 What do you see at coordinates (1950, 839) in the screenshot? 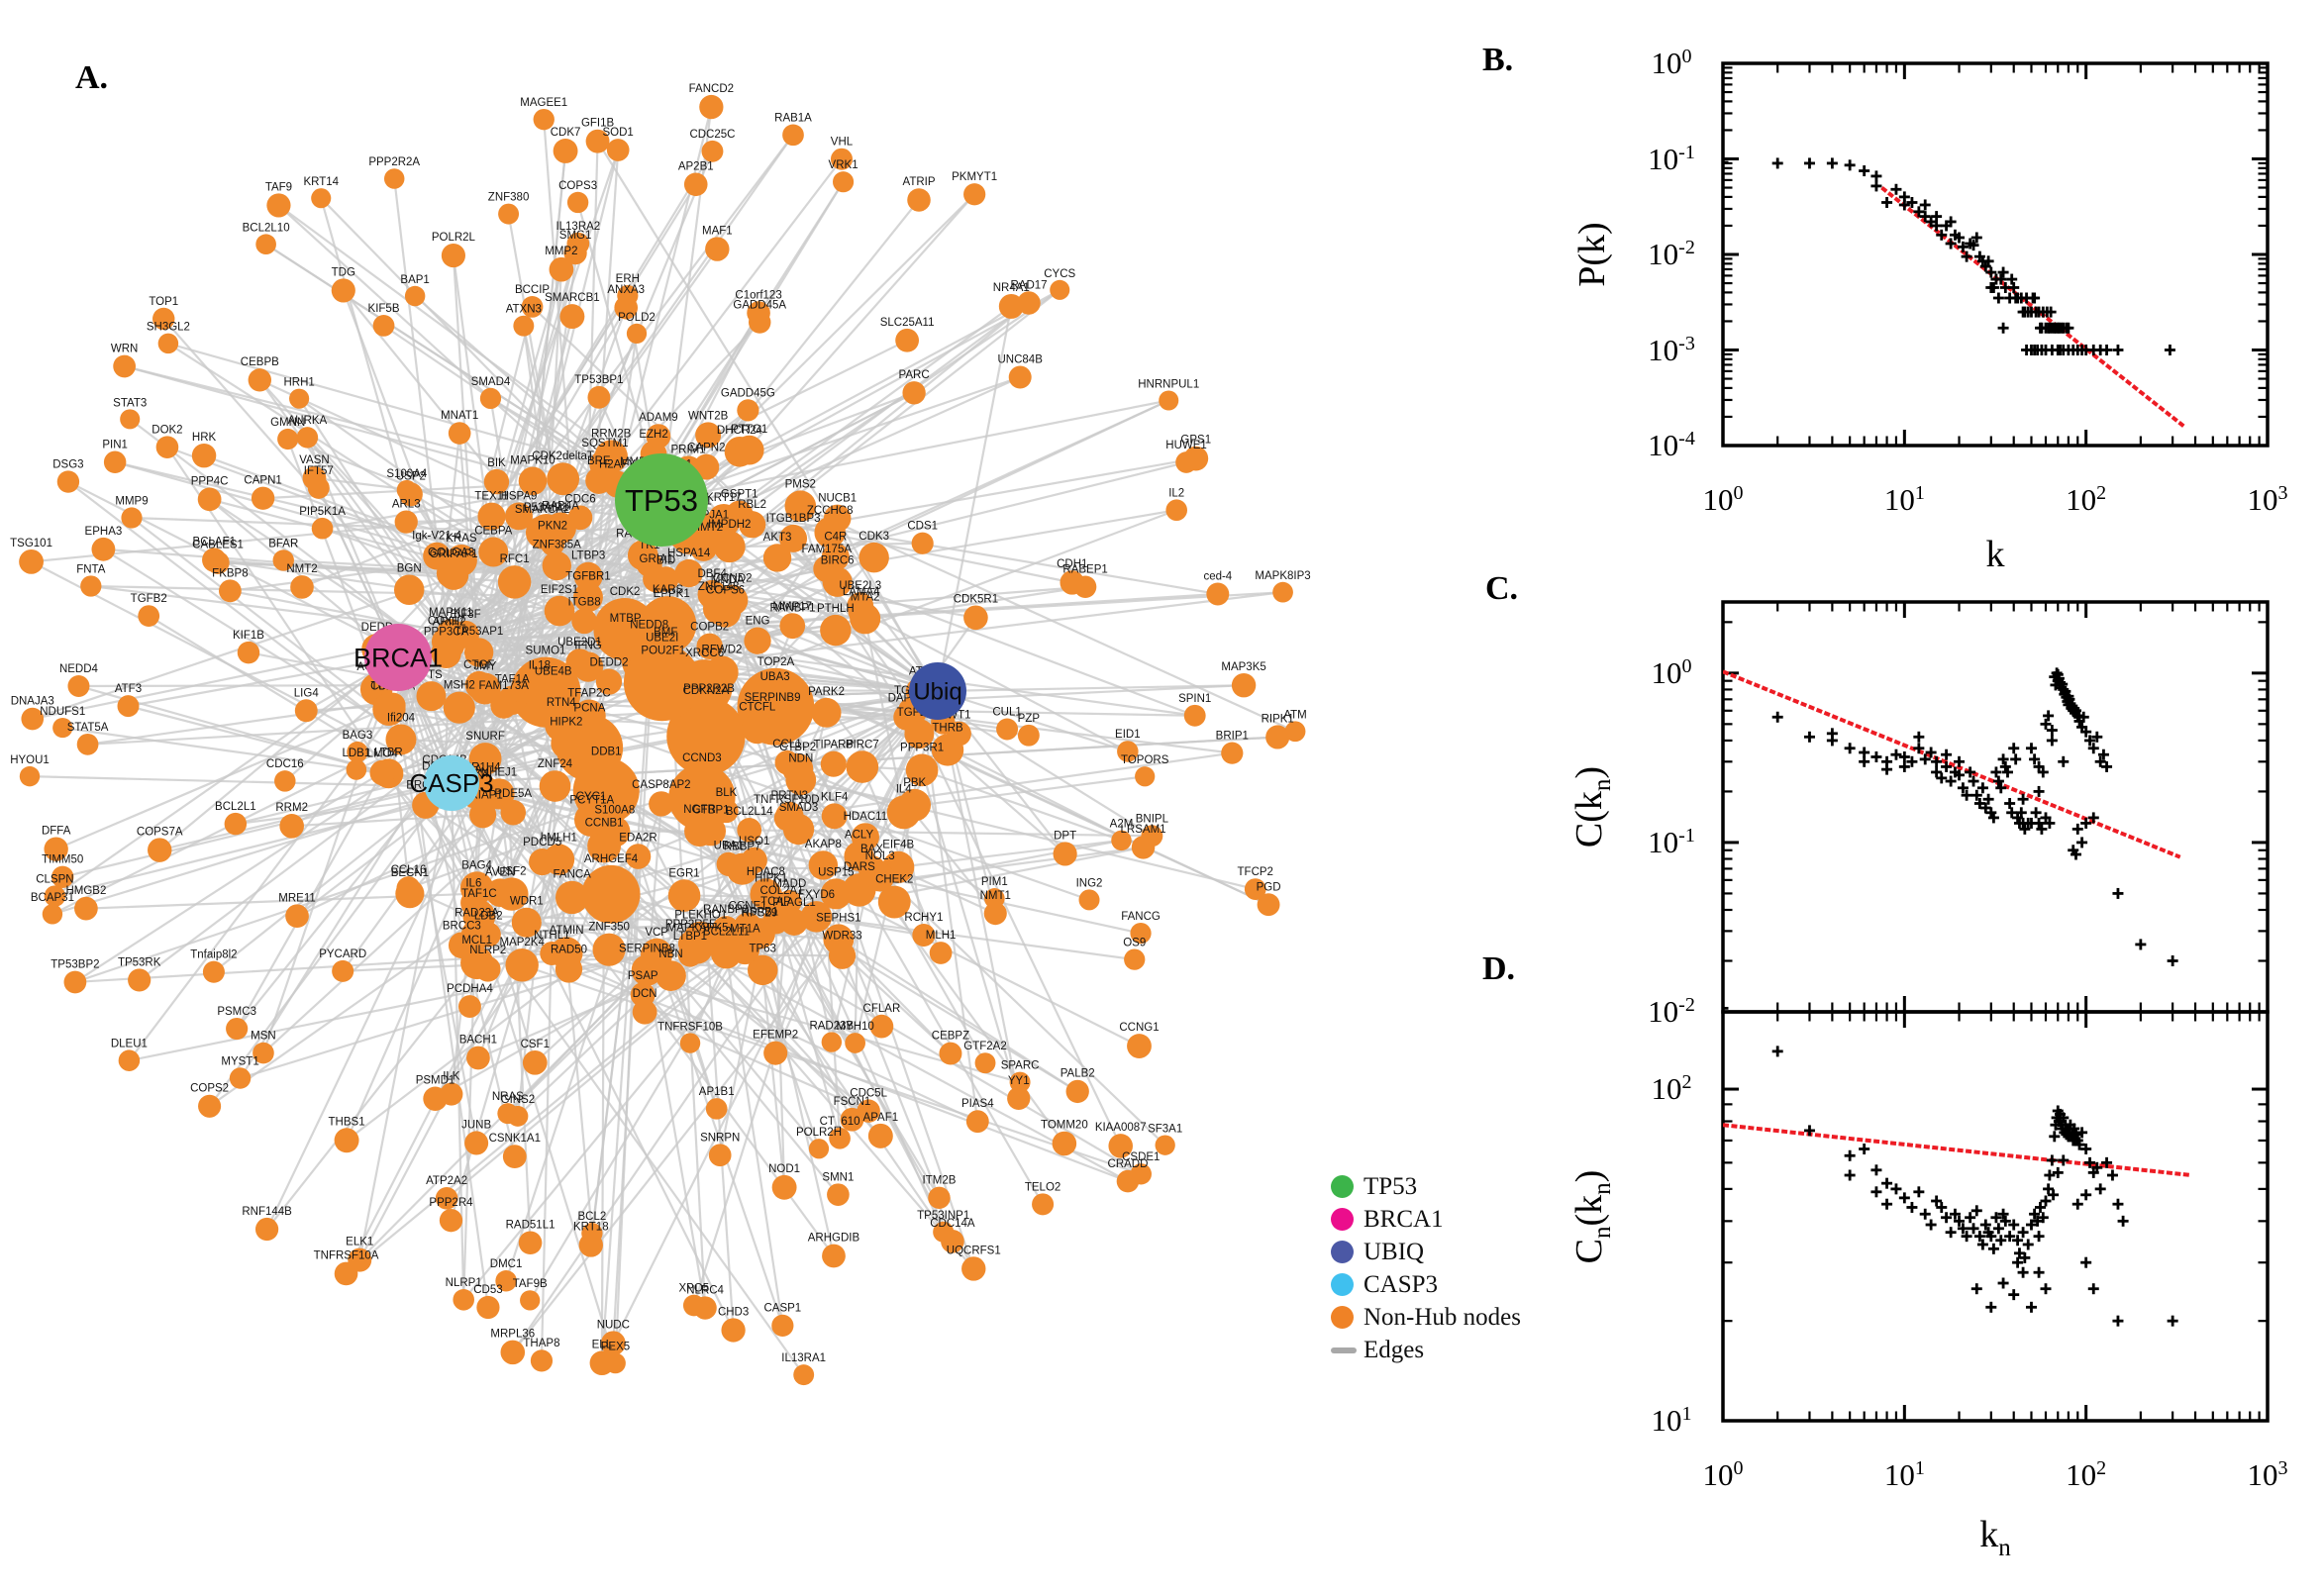
I see `scatter-points` at bounding box center [1950, 839].